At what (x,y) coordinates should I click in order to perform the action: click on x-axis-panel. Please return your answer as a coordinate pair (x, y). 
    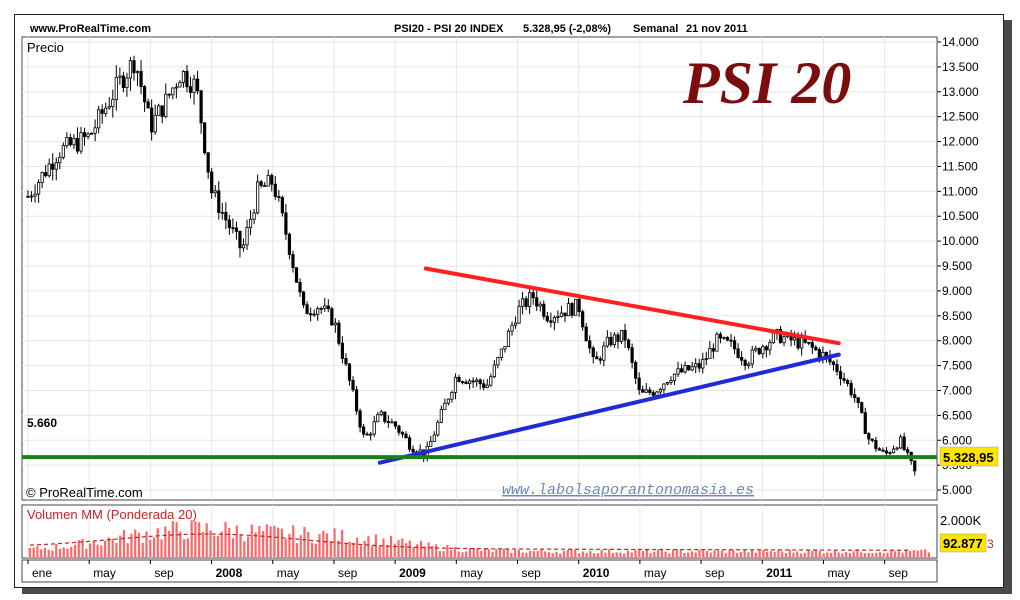
    Looking at the image, I should click on (479, 571).